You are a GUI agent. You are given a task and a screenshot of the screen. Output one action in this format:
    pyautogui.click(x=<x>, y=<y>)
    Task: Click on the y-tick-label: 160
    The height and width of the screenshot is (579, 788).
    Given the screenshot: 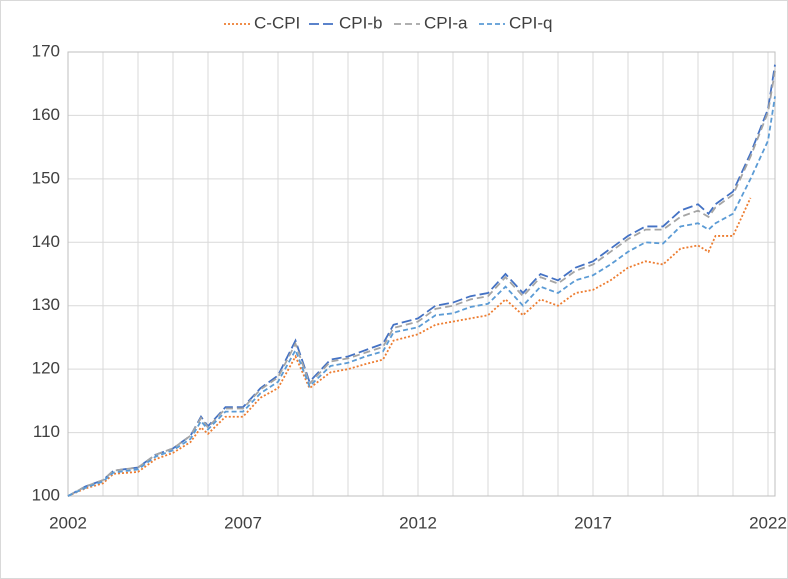 What is the action you would take?
    pyautogui.click(x=46, y=114)
    